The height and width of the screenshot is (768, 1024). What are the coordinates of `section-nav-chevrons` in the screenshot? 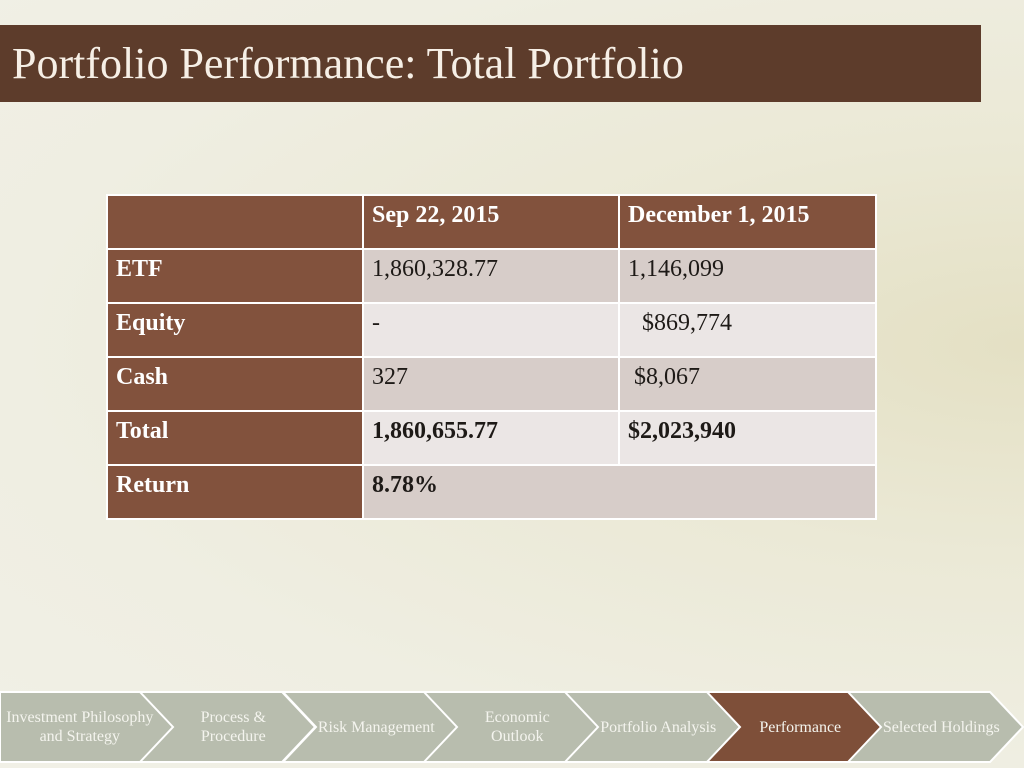 It's located at (512, 727).